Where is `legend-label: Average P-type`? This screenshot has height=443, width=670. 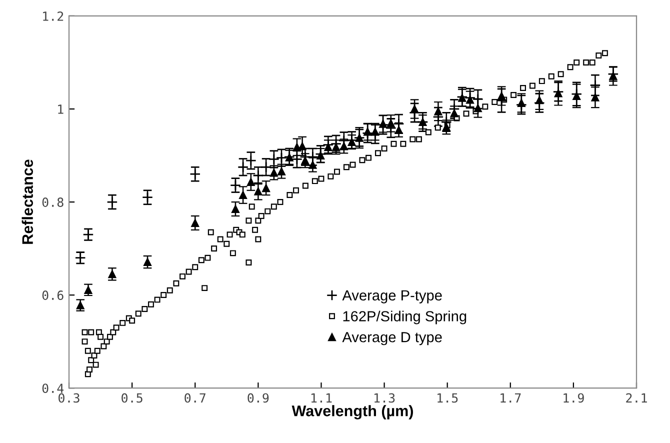 legend-label: Average P-type is located at coordinates (392, 297).